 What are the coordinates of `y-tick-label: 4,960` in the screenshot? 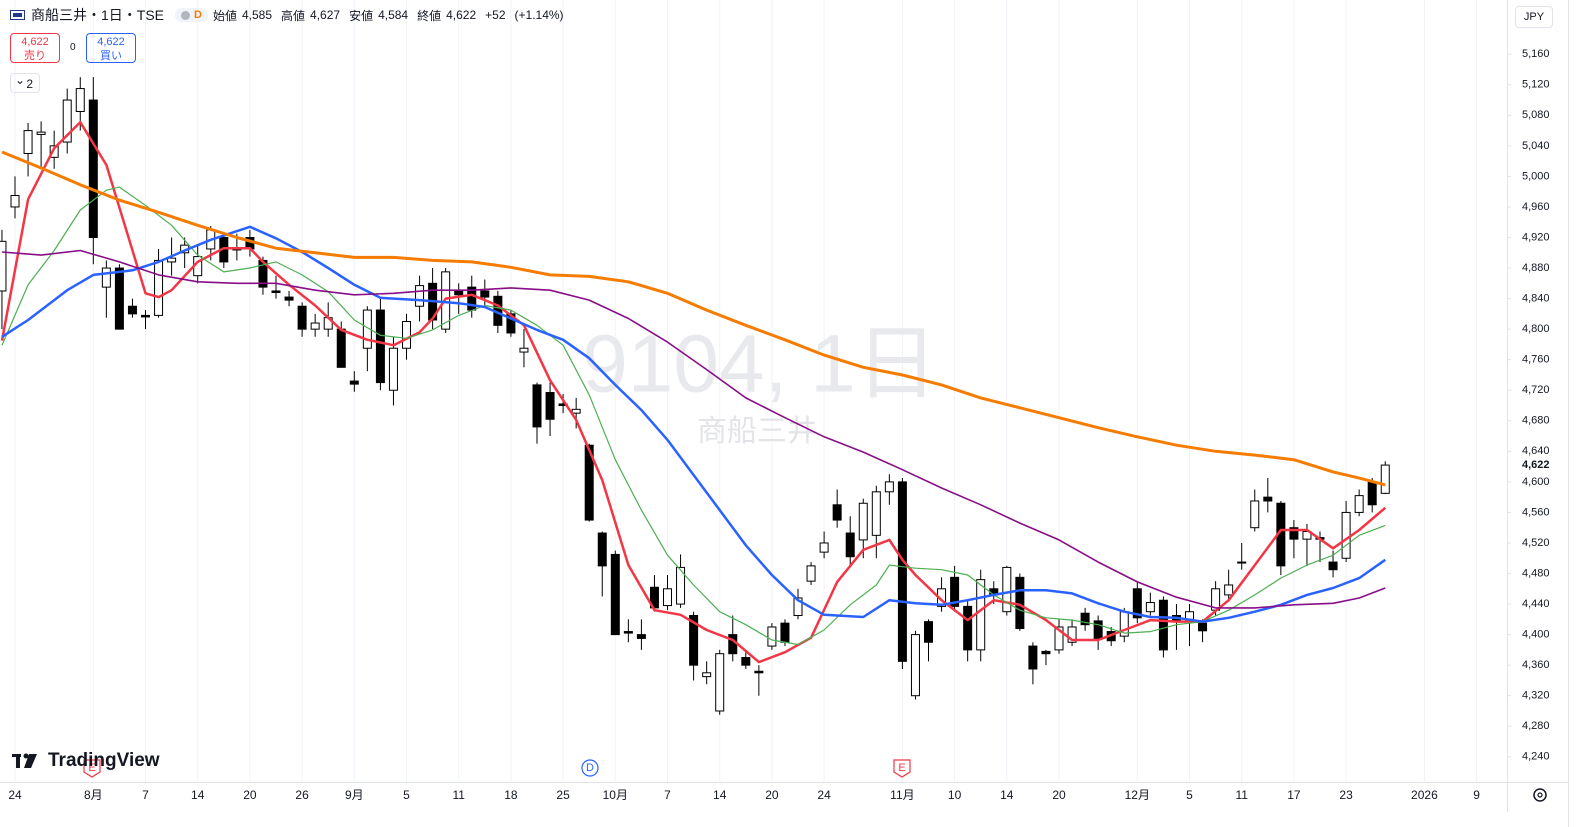 It's located at (1536, 207).